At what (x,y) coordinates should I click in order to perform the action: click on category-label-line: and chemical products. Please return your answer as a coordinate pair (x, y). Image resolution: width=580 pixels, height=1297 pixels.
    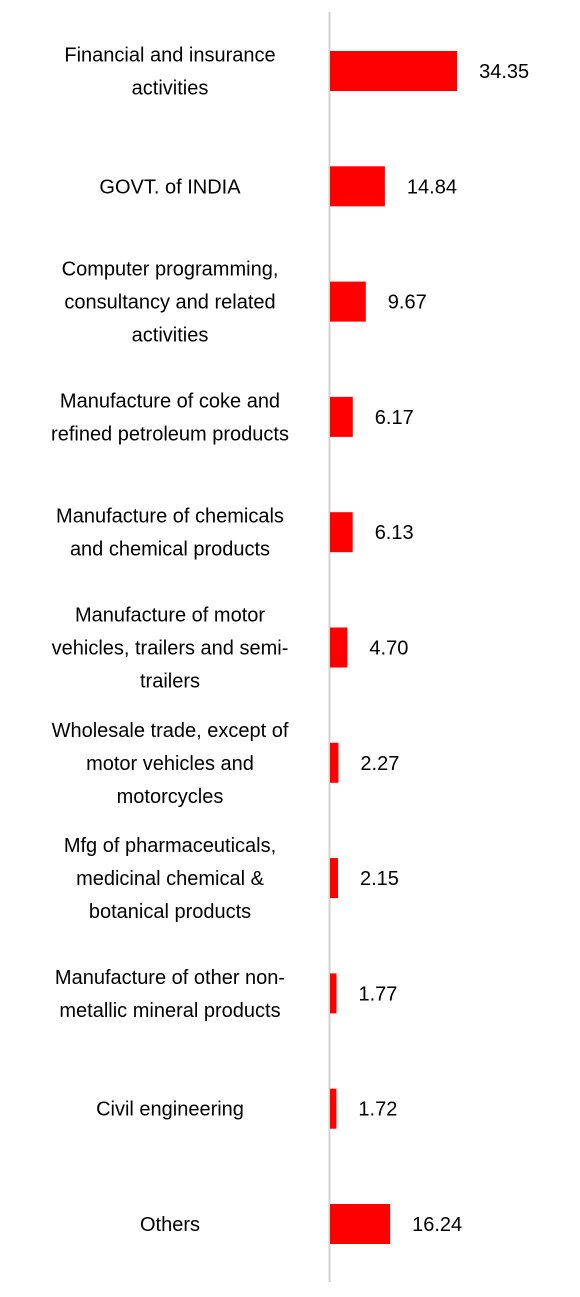
    Looking at the image, I should click on (170, 550).